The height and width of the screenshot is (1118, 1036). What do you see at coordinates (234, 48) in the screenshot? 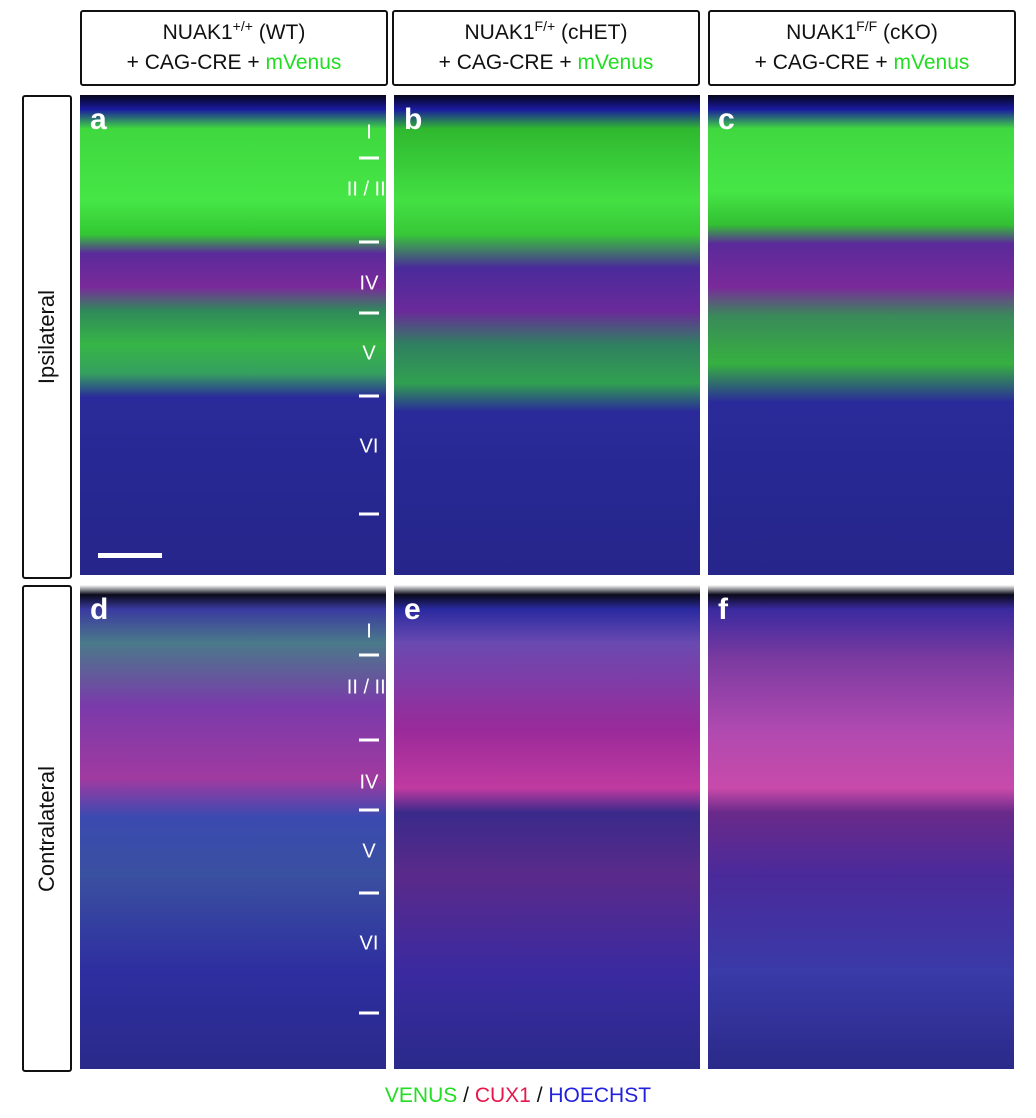
I see `column-header: NUAK1+/+ (WT) + CAG-CRE + mVenus` at bounding box center [234, 48].